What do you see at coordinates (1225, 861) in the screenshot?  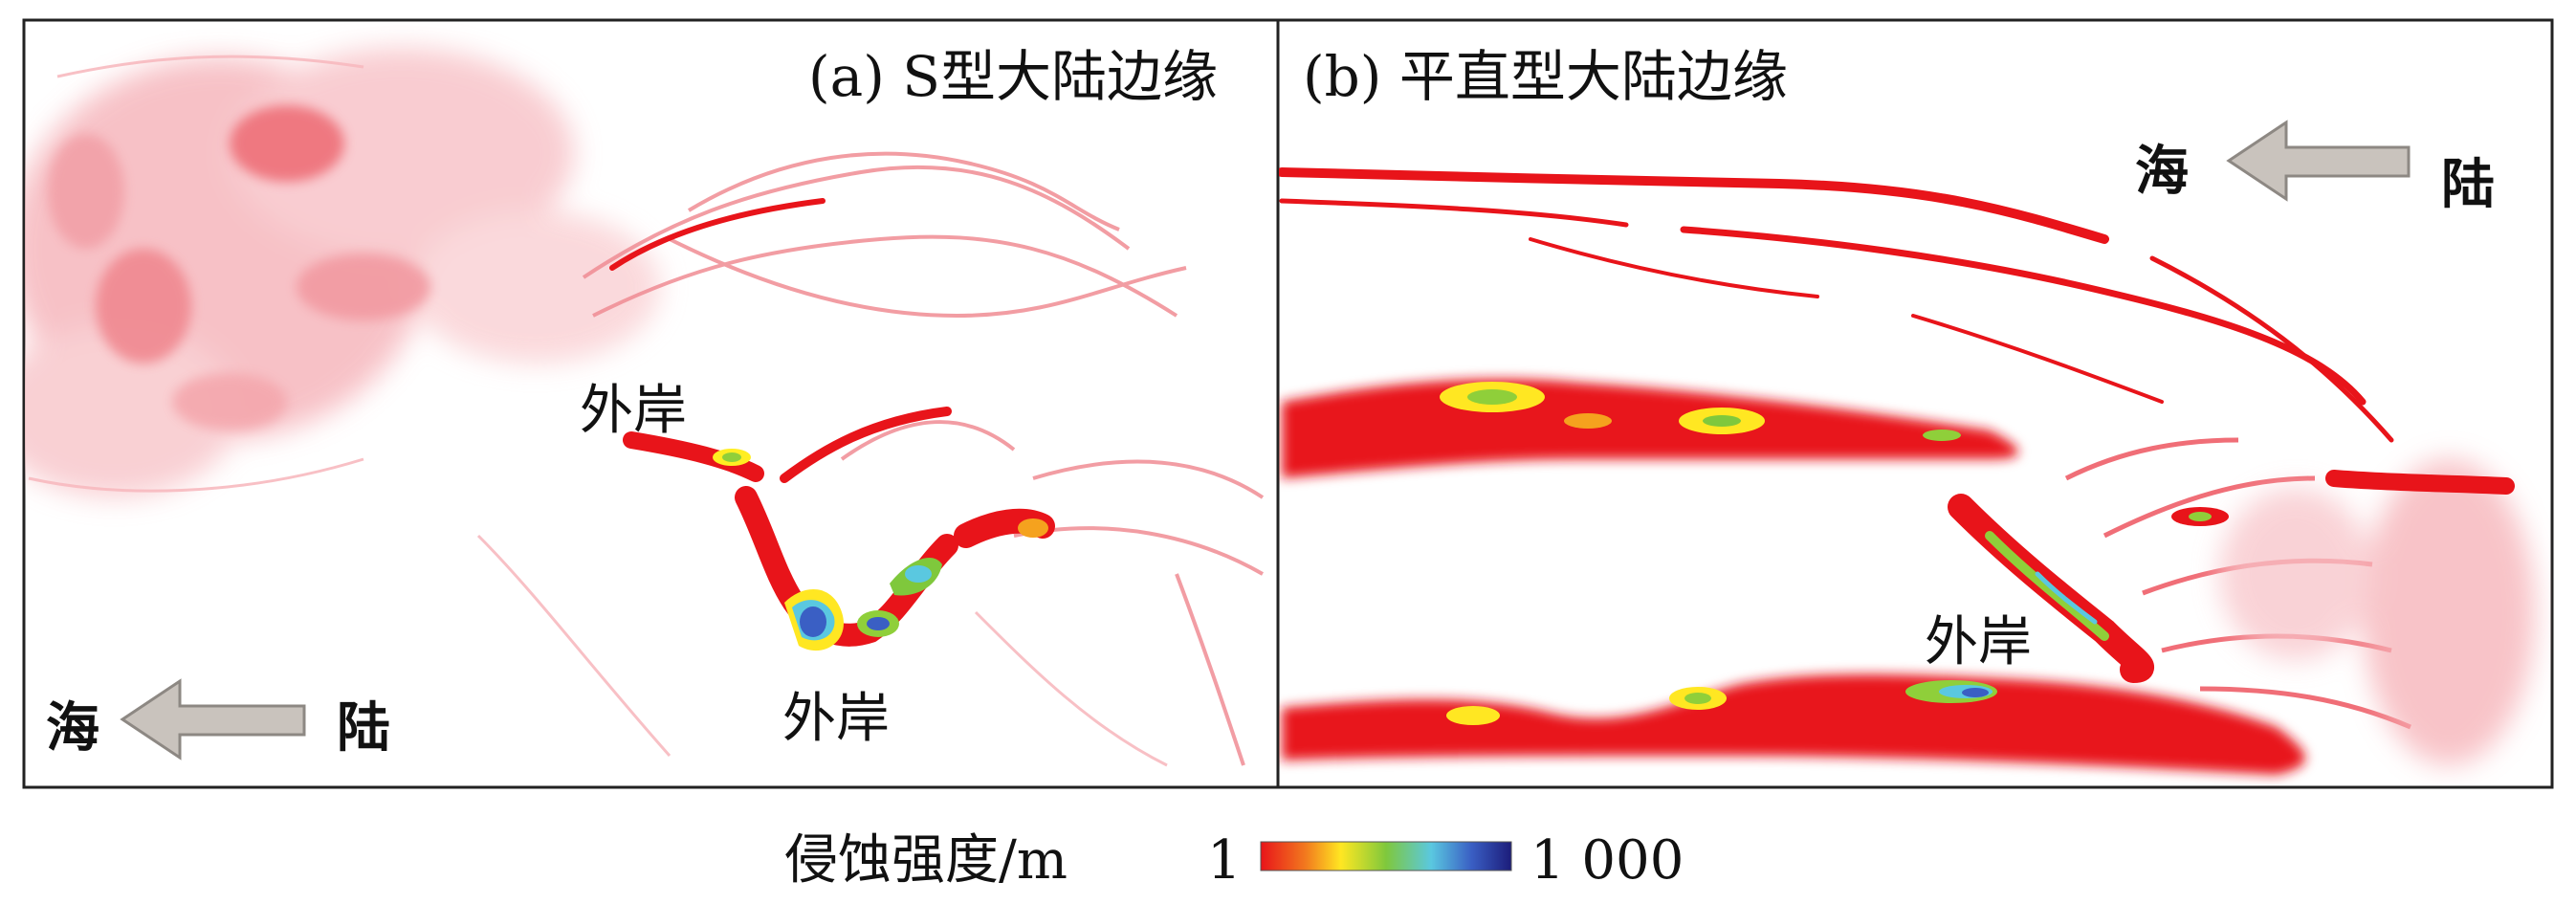 I see `colorbar-min-label: 1` at bounding box center [1225, 861].